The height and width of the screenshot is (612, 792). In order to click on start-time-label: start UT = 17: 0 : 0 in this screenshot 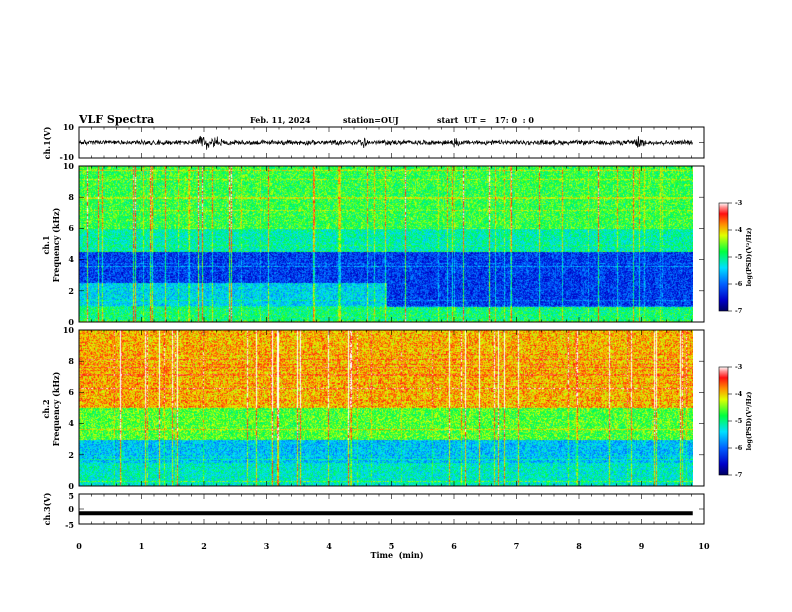, I will do `click(485, 120)`.